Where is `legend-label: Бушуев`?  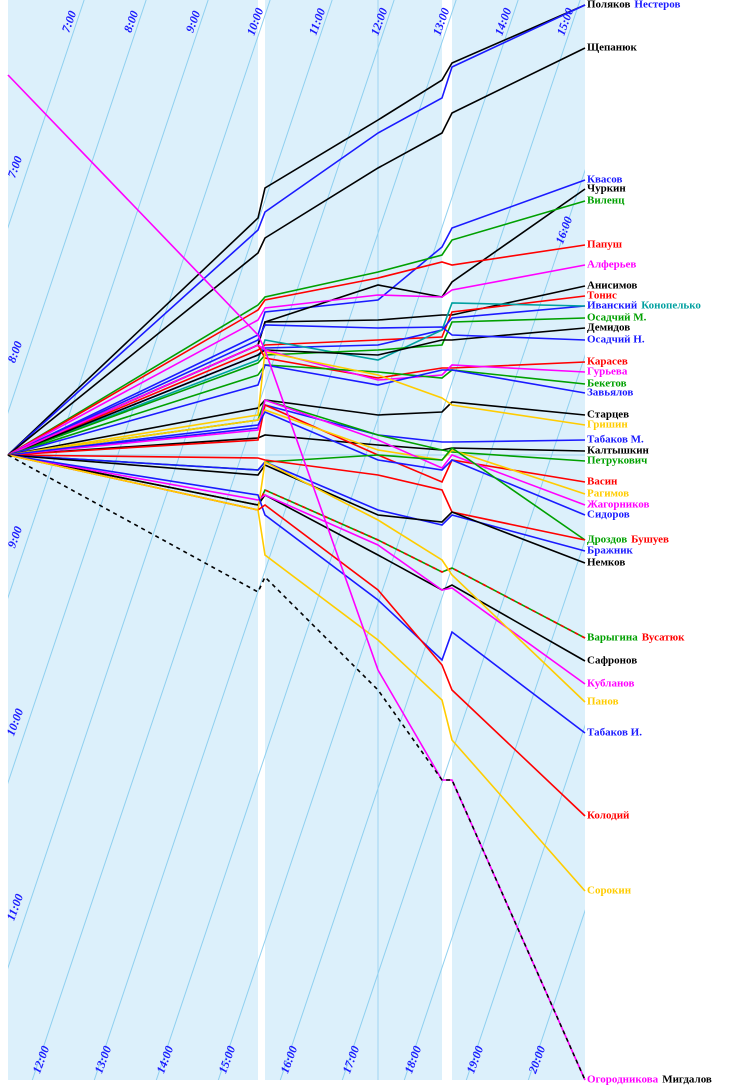
legend-label: Бушуев is located at coordinates (650, 540).